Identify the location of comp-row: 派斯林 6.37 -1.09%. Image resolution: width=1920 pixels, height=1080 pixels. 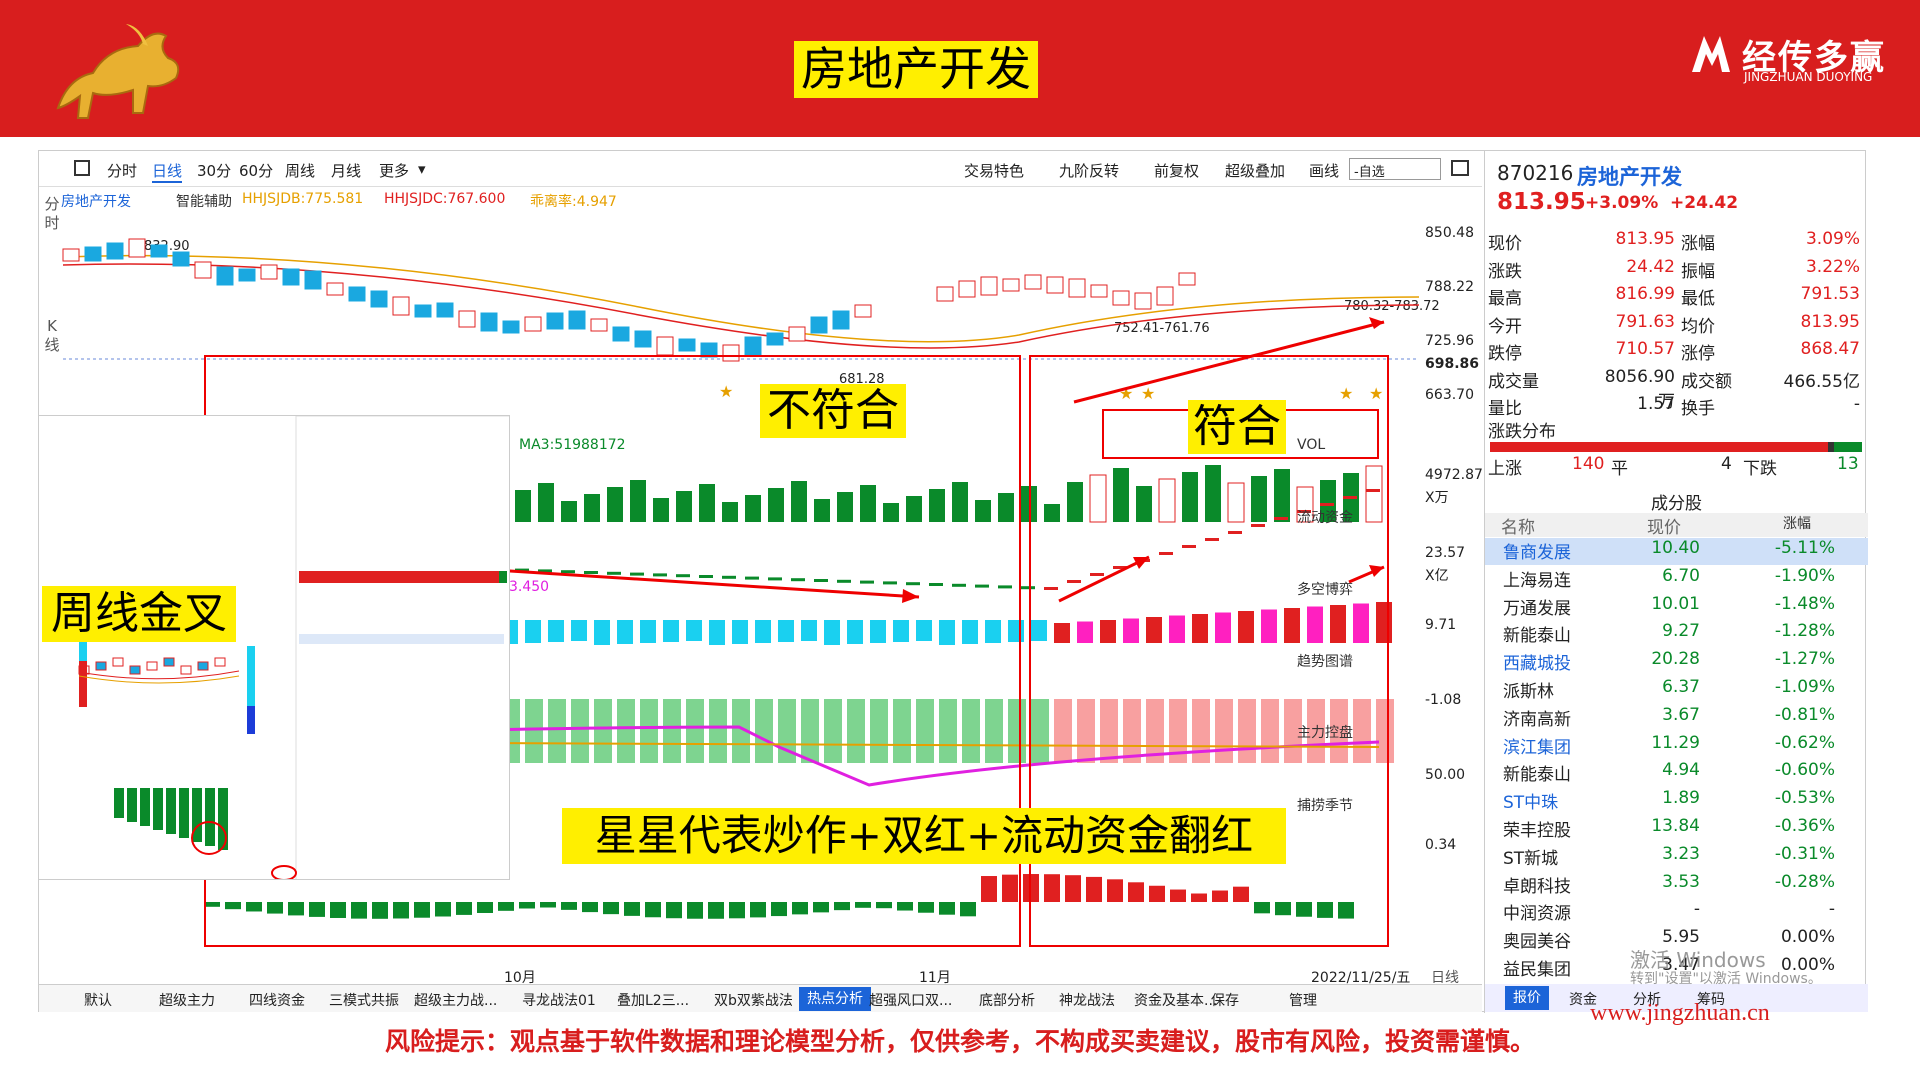
(1669, 689).